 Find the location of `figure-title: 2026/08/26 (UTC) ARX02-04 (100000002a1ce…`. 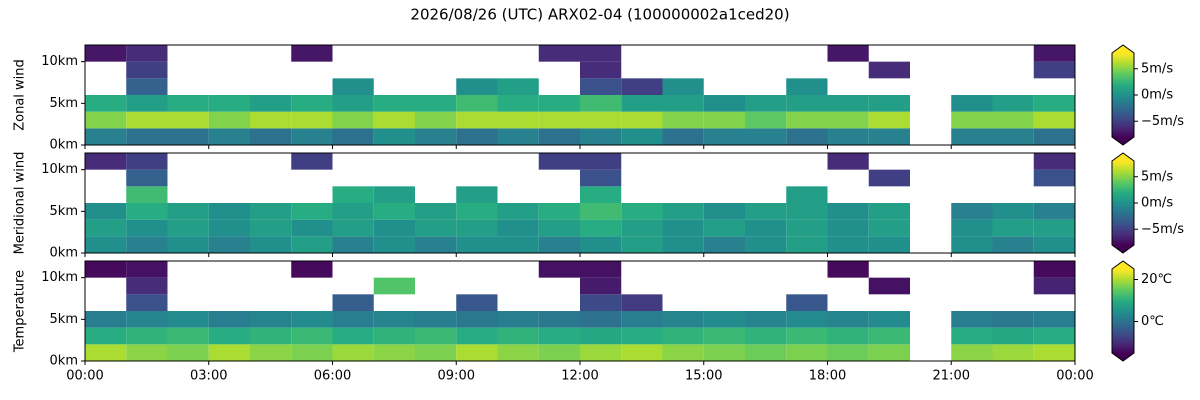

figure-title: 2026/08/26 (UTC) ARX02-04 (100000002a1ce… is located at coordinates (599, 15).